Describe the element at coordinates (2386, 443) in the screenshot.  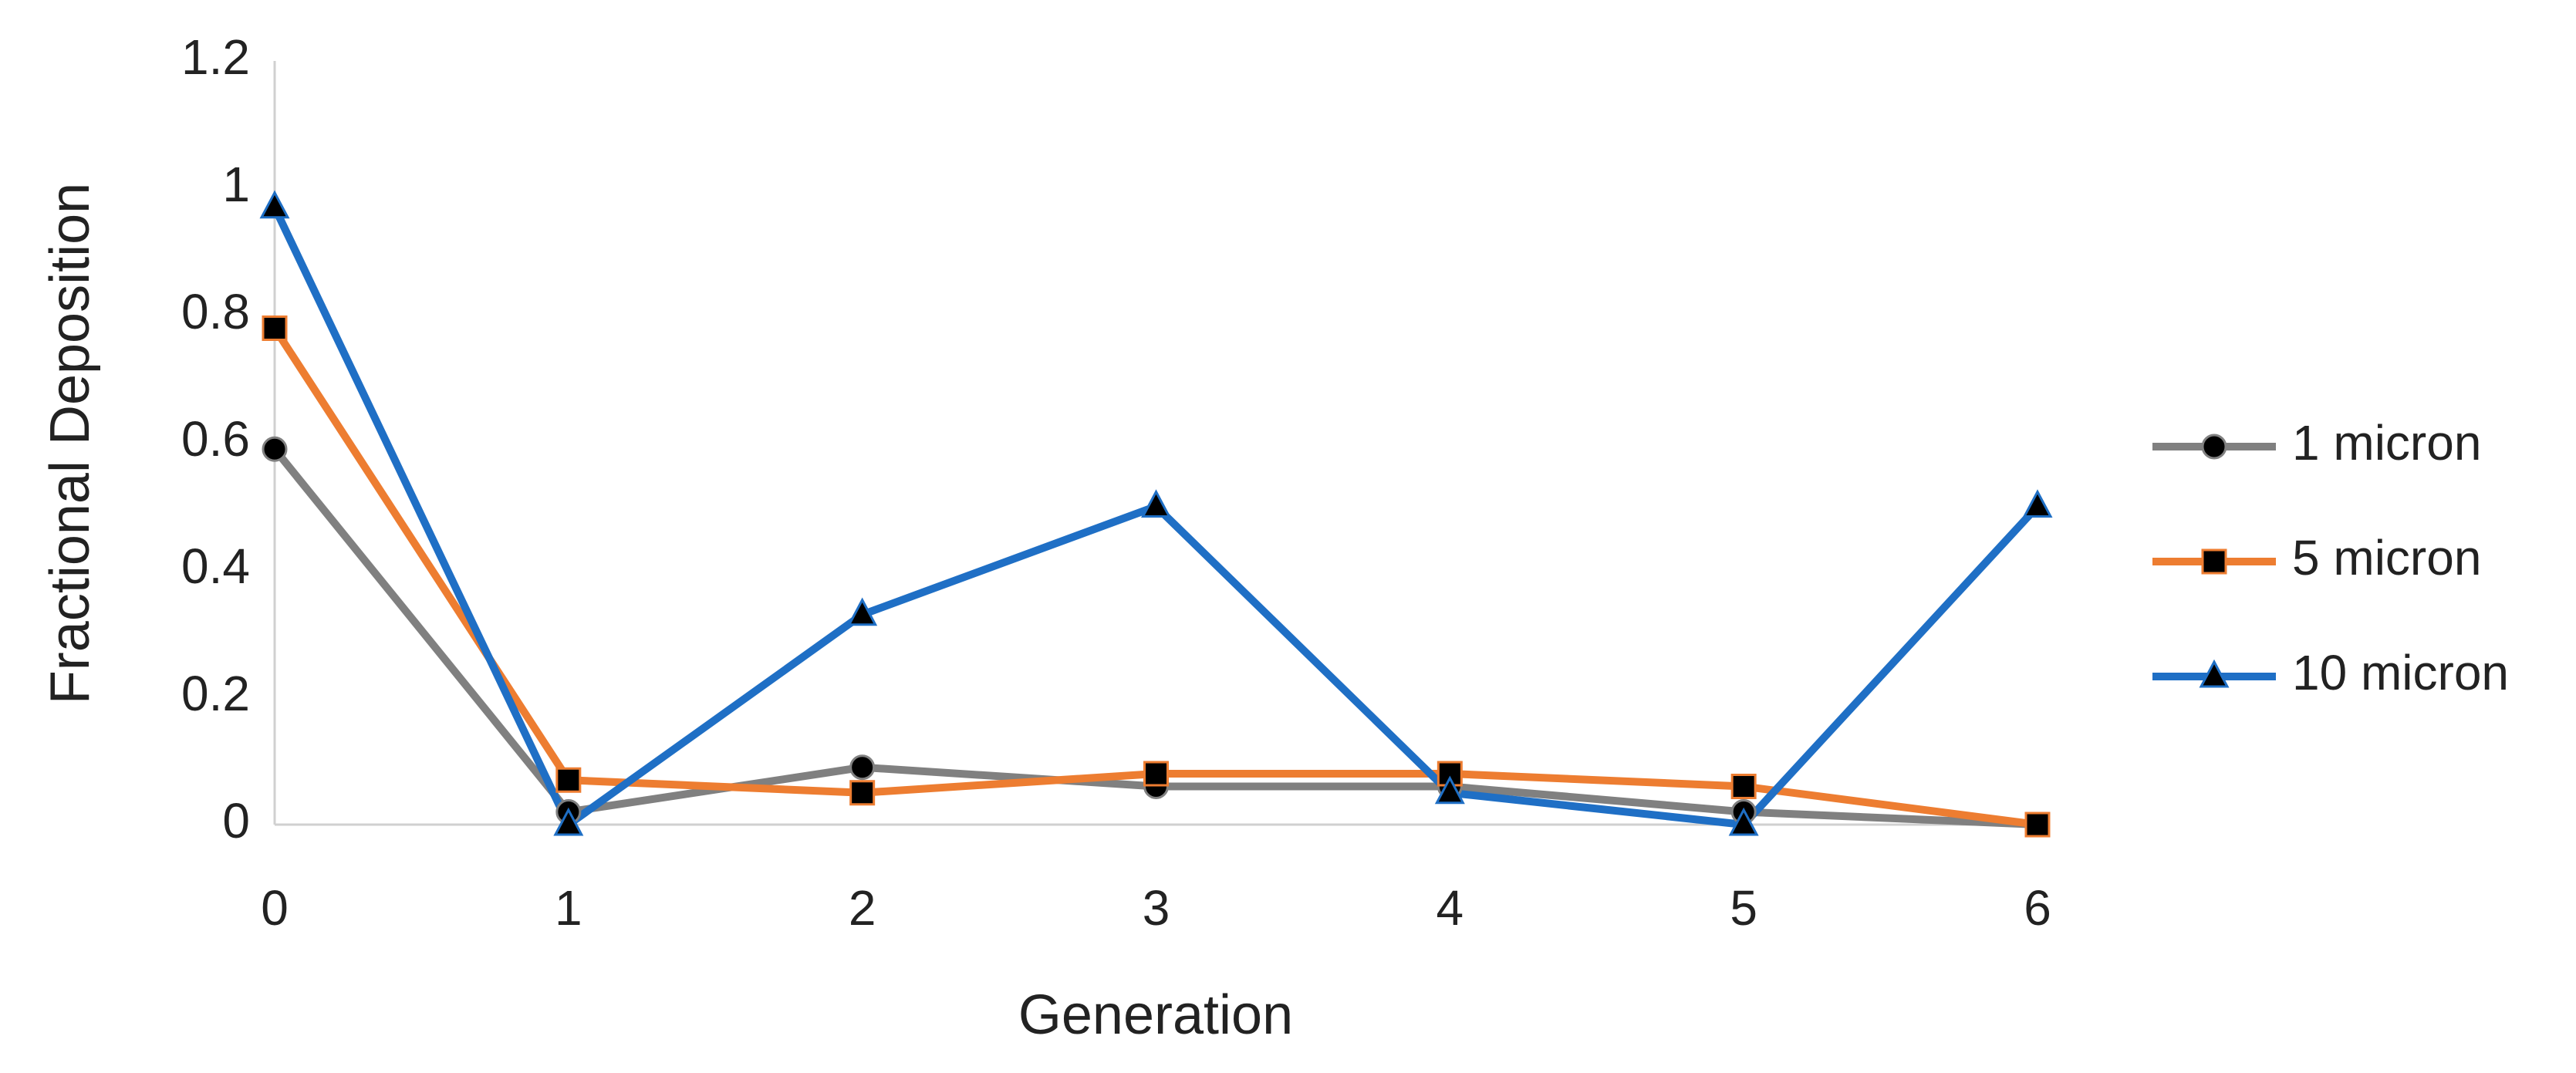
I see `legend-label: 1 micron` at that location.